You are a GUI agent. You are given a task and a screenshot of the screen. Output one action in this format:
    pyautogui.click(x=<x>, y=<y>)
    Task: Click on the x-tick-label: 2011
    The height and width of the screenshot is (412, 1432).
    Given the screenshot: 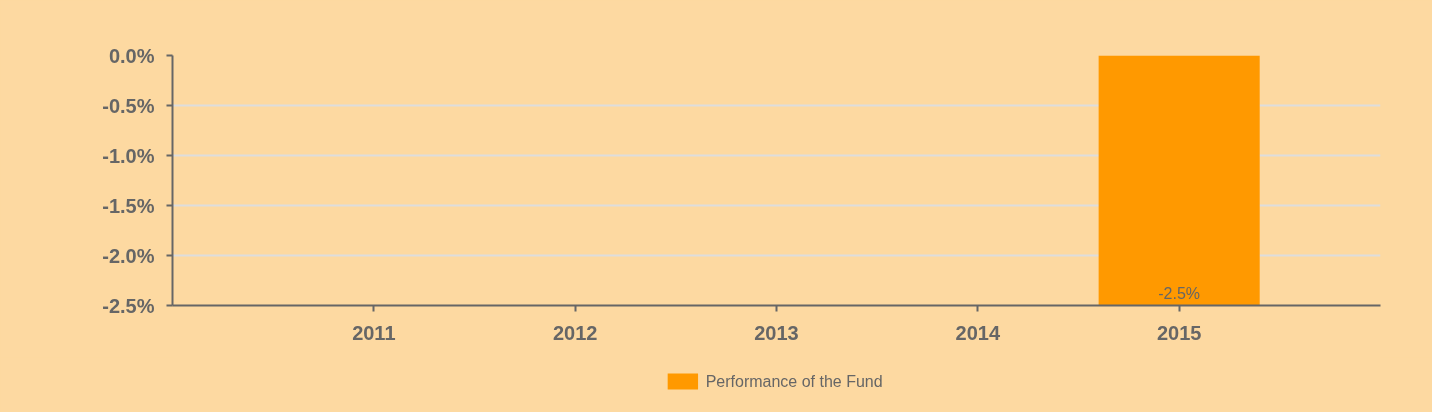 What is the action you would take?
    pyautogui.click(x=374, y=332)
    